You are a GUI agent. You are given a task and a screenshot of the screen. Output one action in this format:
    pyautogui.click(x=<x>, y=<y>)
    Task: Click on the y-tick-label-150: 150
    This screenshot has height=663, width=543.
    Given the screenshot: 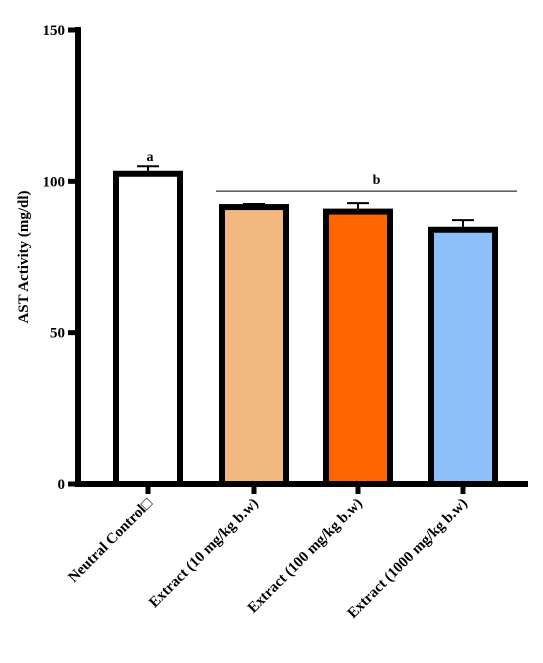 What is the action you would take?
    pyautogui.click(x=54, y=31)
    